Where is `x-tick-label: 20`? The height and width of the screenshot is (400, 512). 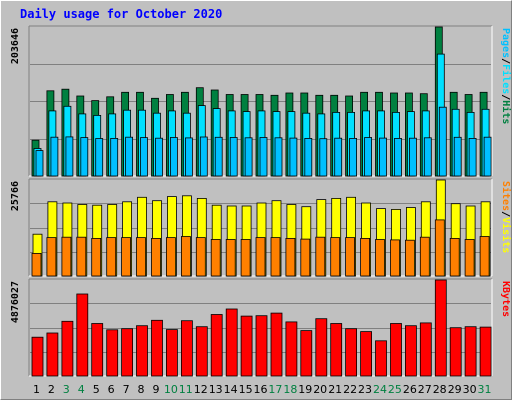 x-tick-label: 20 is located at coordinates (320, 389).